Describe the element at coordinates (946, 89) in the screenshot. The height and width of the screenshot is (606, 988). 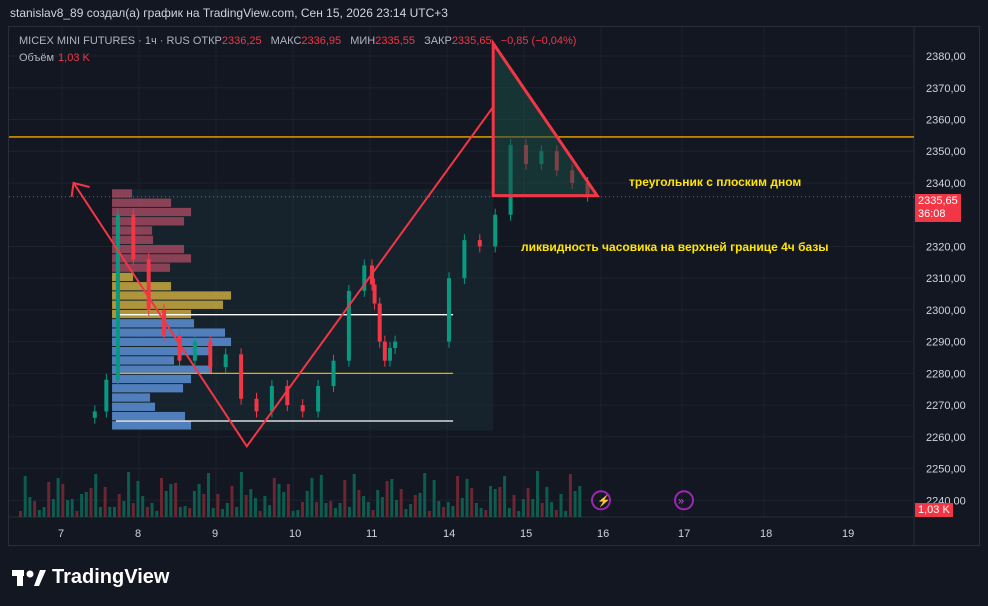
I see `y-tick-label: 2370,00` at that location.